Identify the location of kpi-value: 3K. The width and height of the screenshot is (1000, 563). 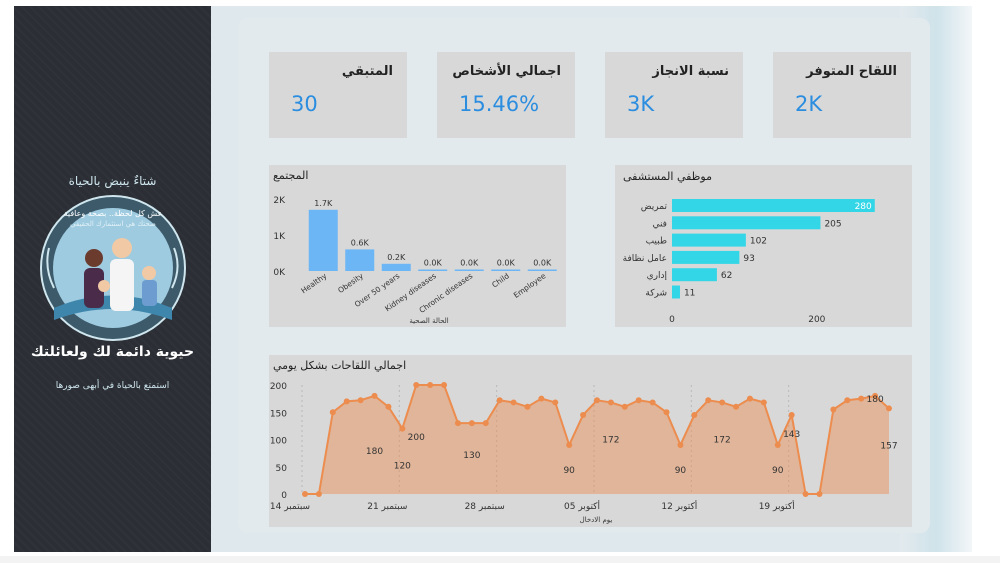
(641, 104).